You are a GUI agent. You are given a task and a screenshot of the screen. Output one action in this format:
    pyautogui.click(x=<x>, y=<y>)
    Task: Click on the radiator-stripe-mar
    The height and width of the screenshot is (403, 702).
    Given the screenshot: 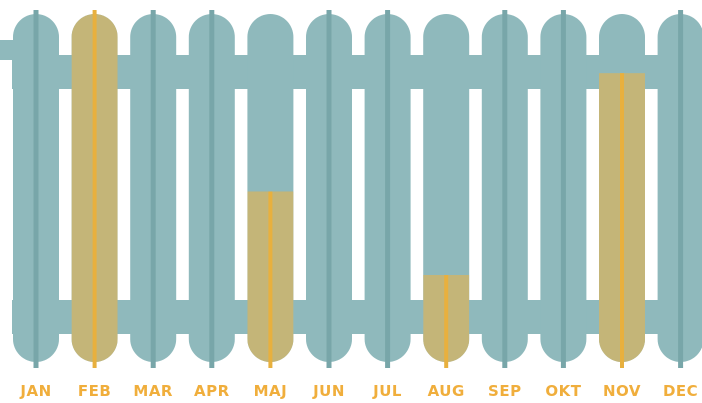 What is the action you would take?
    pyautogui.click(x=153, y=189)
    